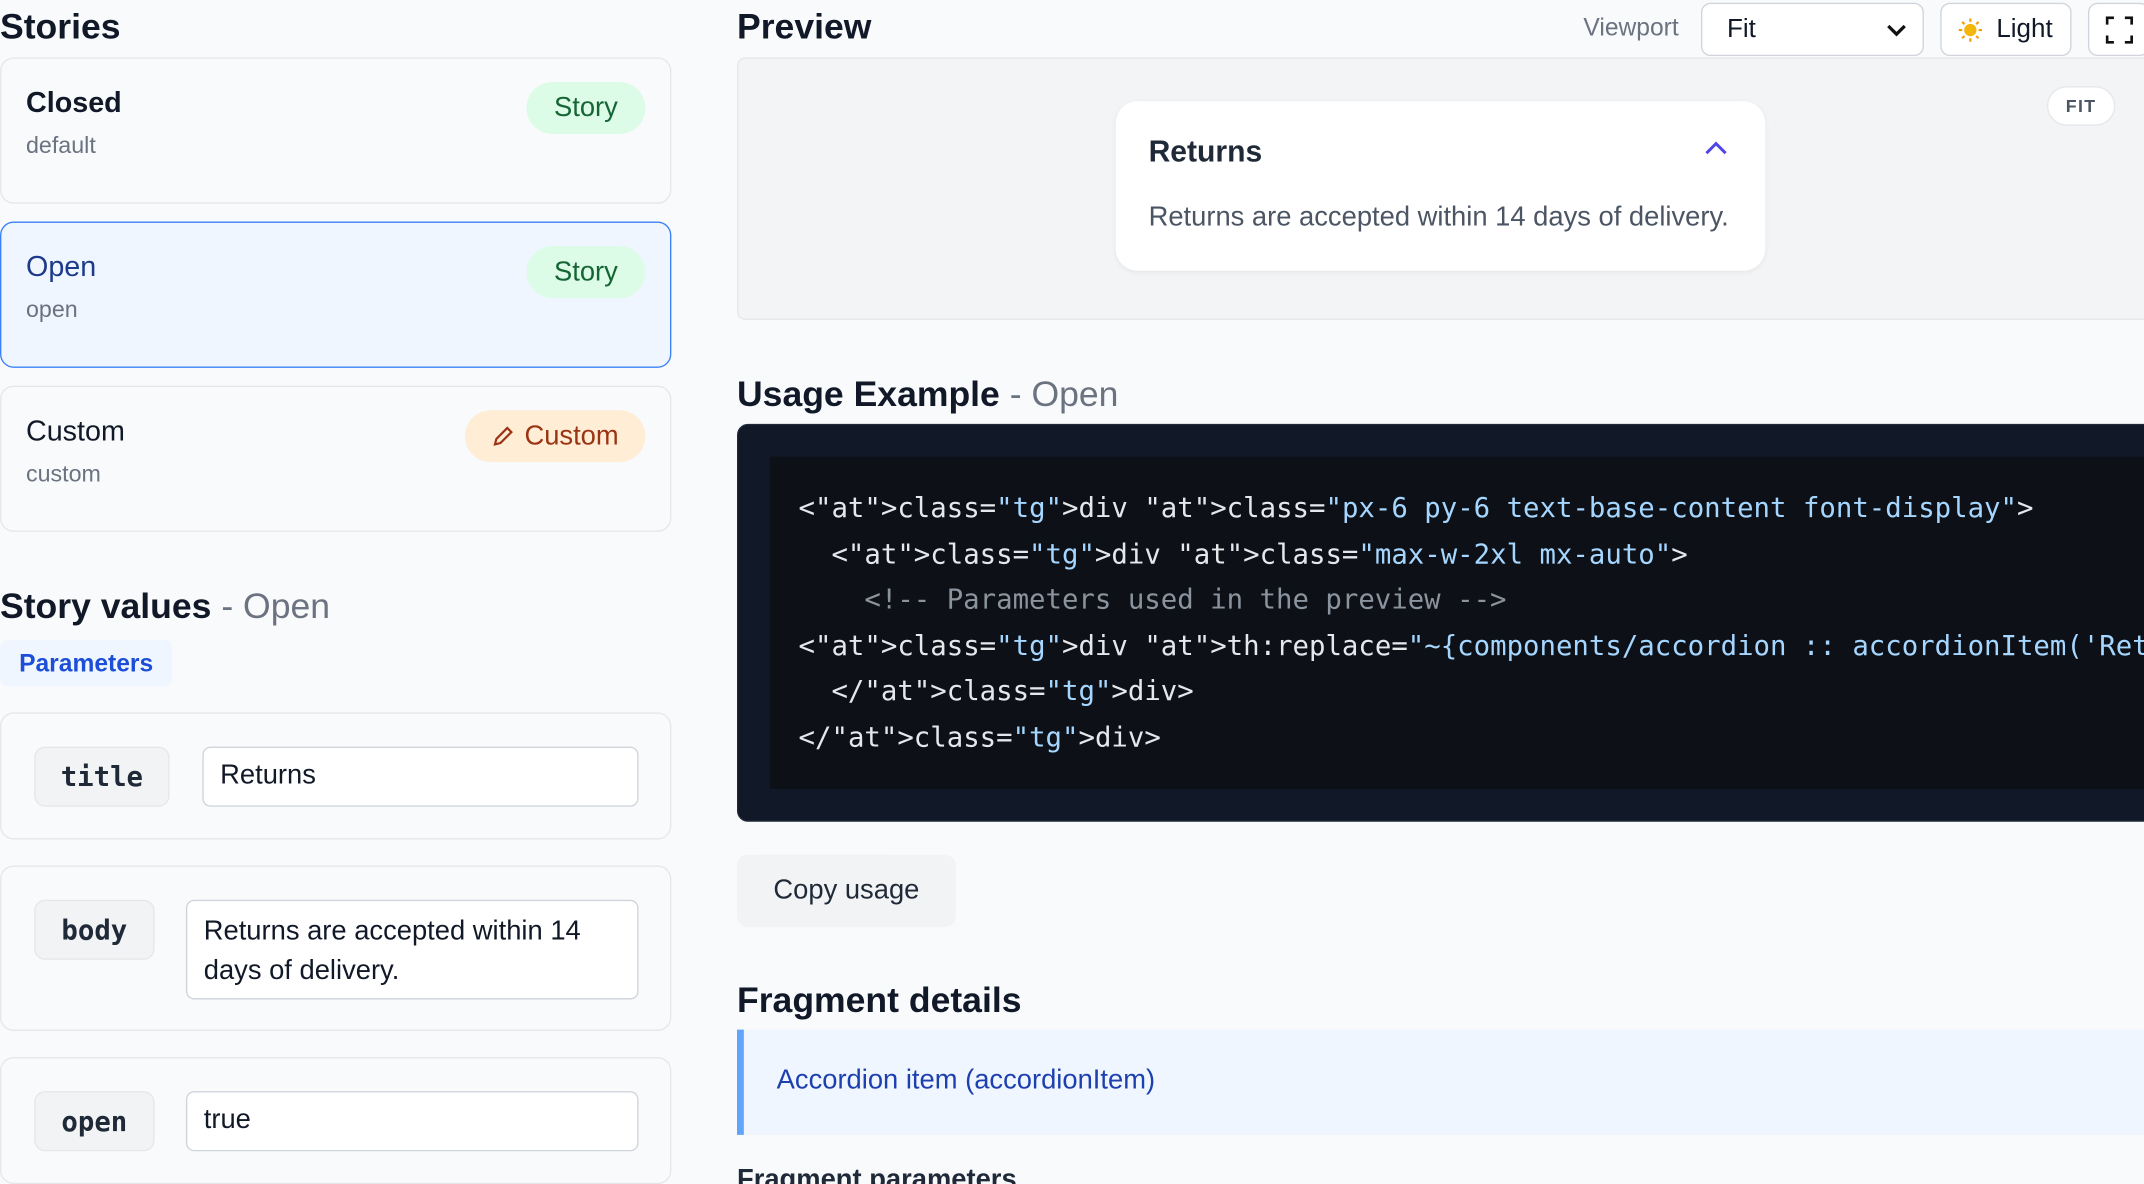 The width and height of the screenshot is (2144, 1184). I want to click on pencil-icon, so click(502, 436).